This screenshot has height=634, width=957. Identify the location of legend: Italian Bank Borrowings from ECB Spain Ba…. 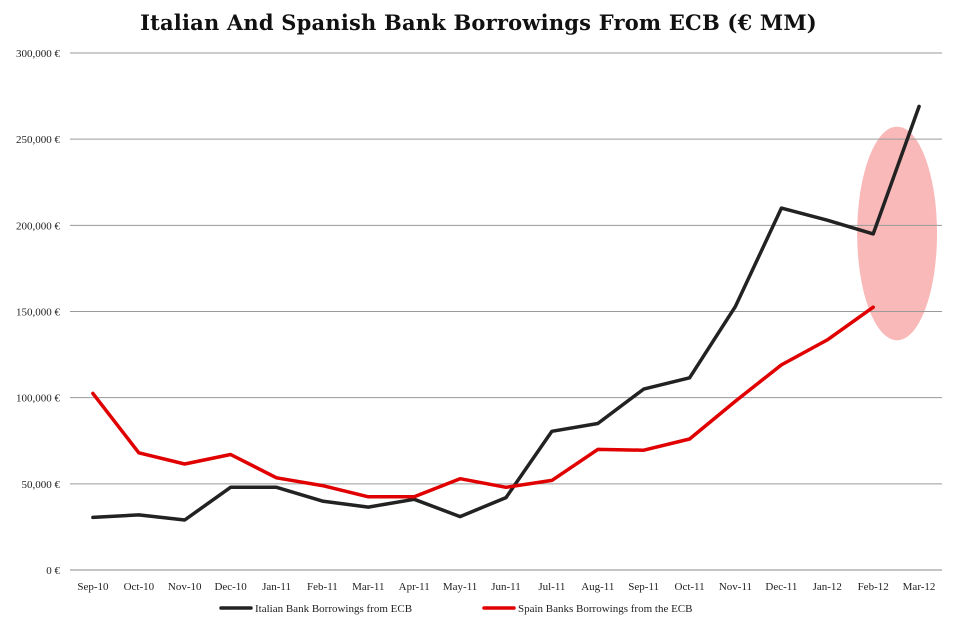
(455, 609).